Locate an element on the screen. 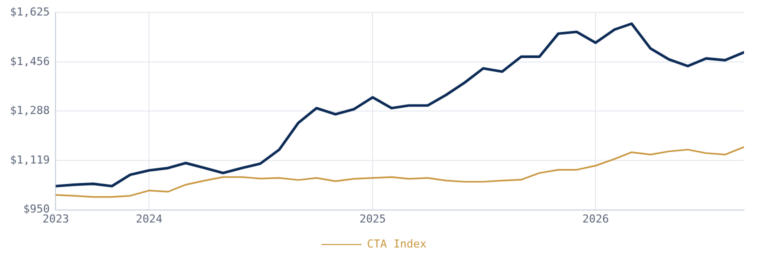 The height and width of the screenshot is (260, 760). legend-label: CTA Index is located at coordinates (396, 243).